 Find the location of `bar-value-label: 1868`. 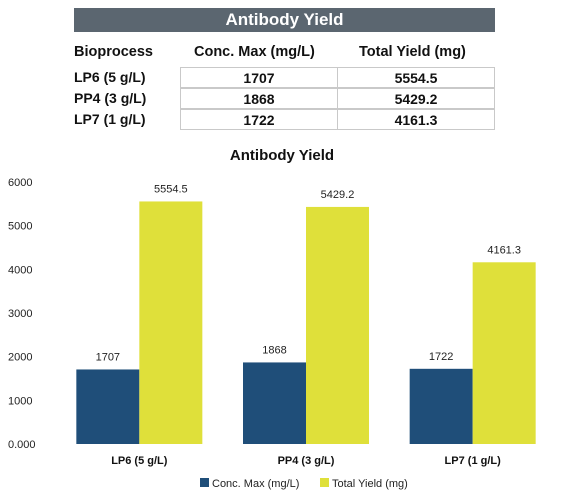

bar-value-label: 1868 is located at coordinates (274, 350).